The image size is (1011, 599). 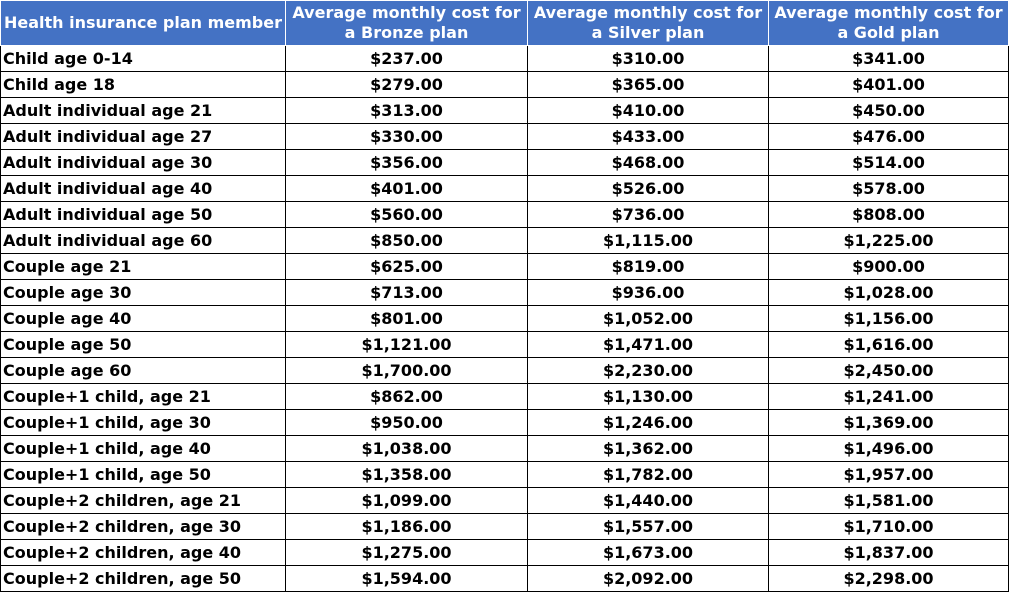 I want to click on gold-cost-cell: $1,156.00, so click(x=888, y=318).